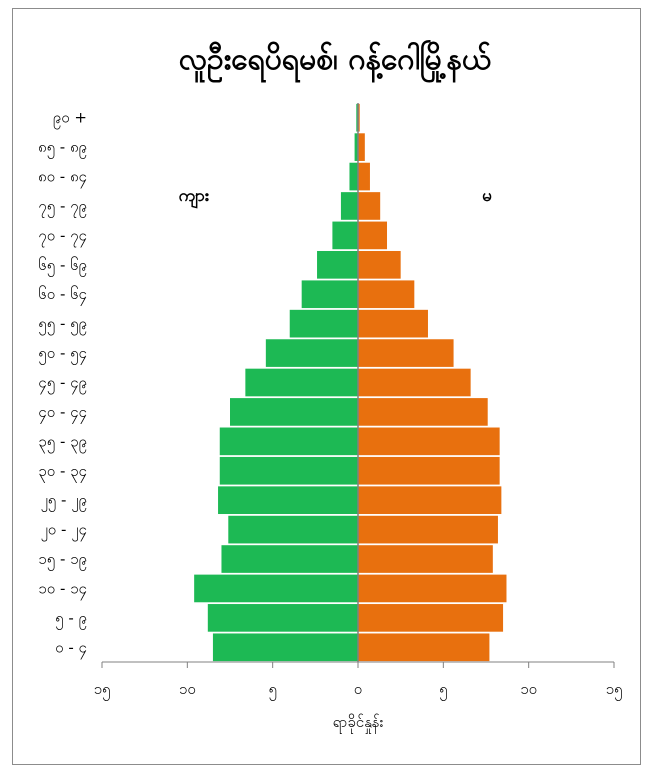  Describe the element at coordinates (62, 442) in the screenshot. I see `y-tick-label: ၃၅ - ၃၉` at that location.